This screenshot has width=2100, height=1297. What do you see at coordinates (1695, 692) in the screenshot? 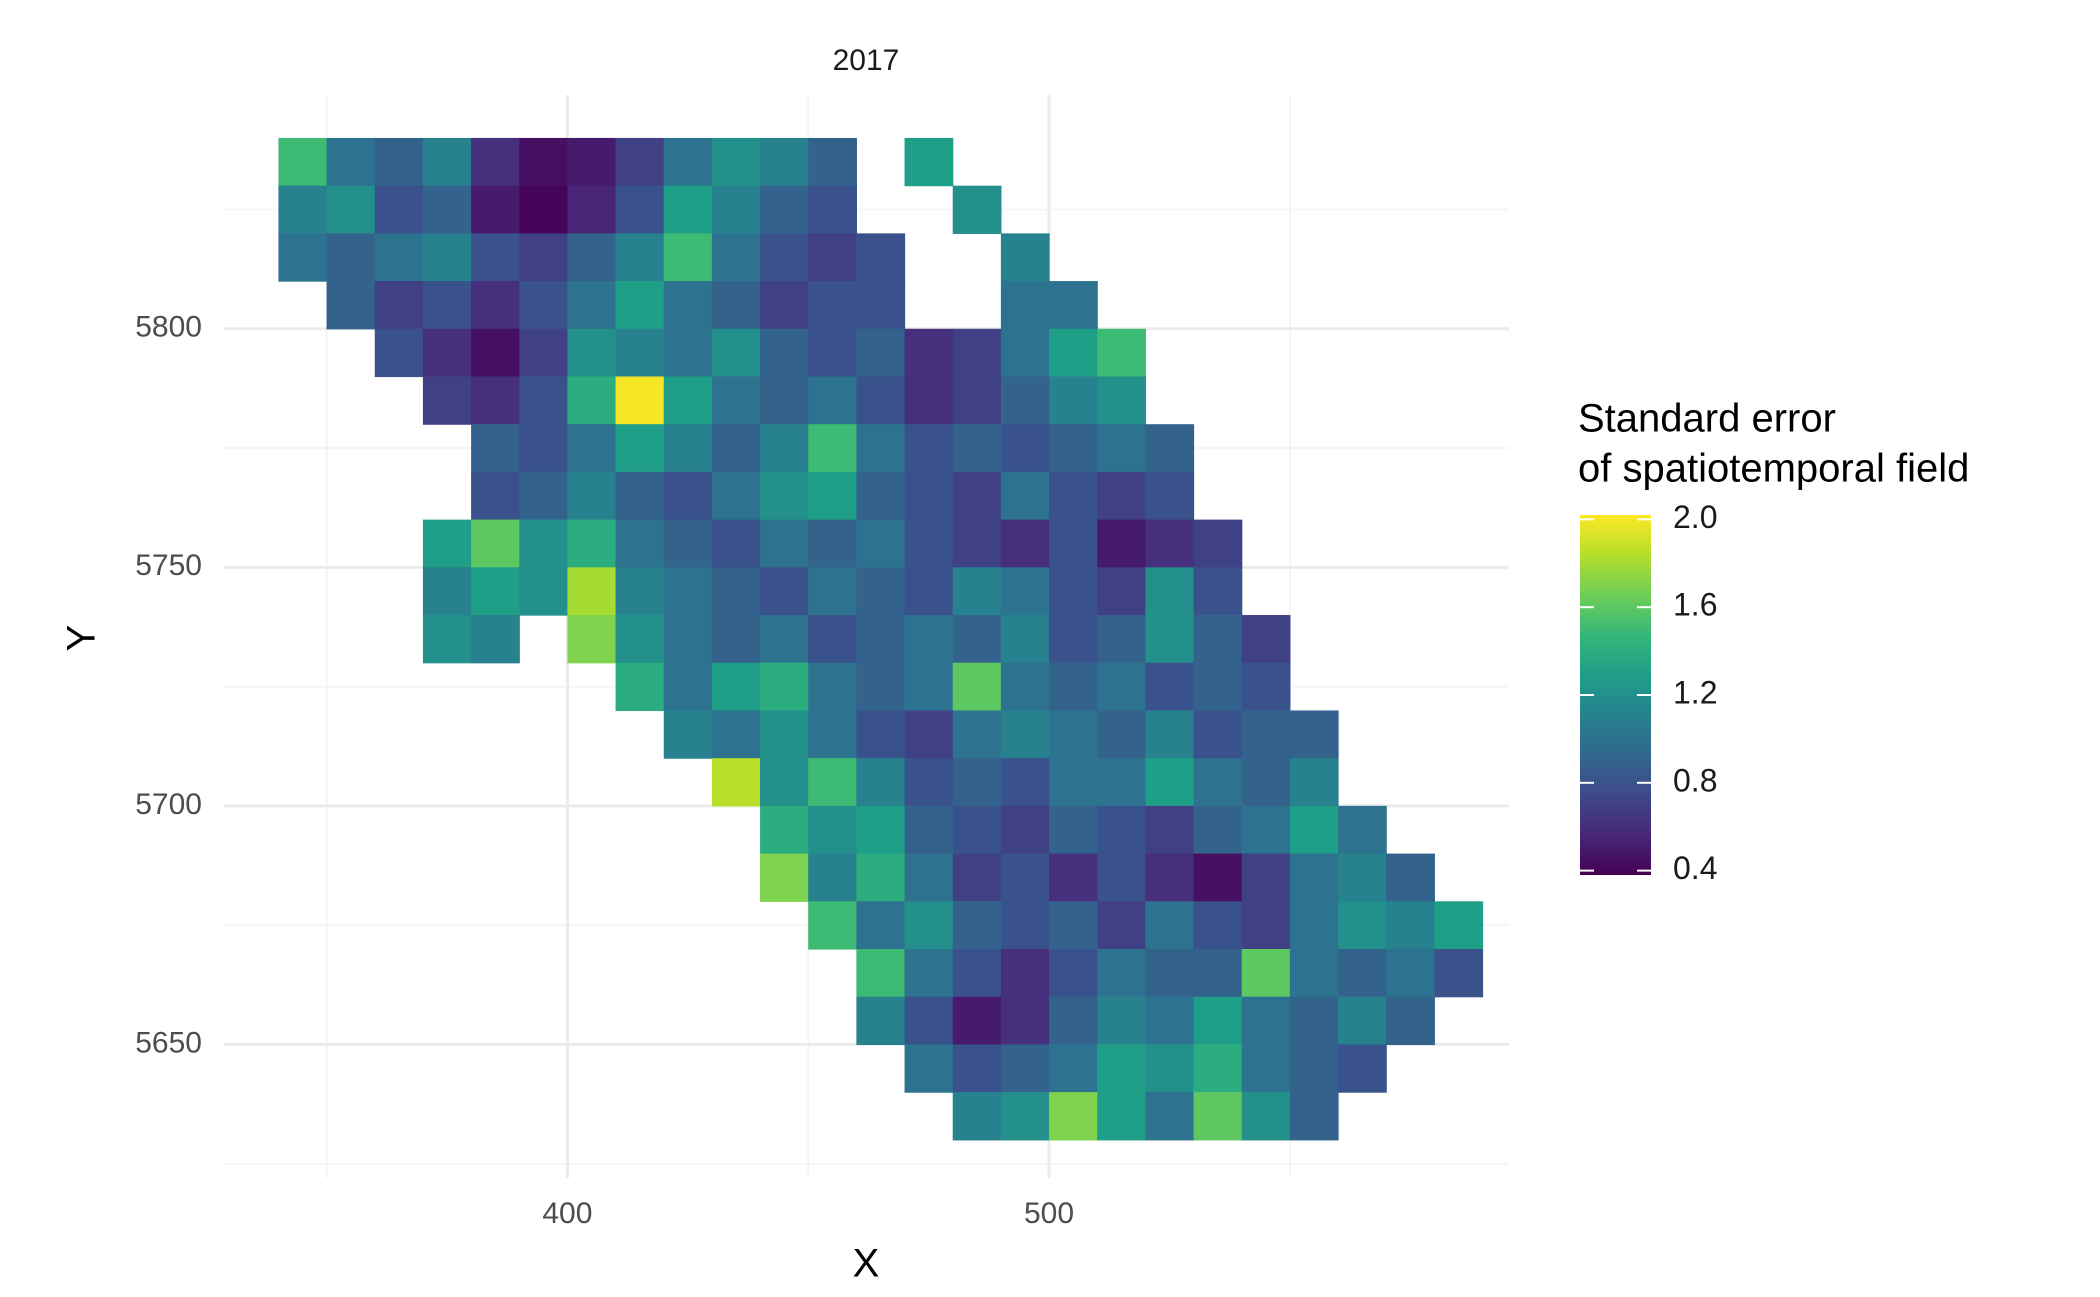
I see `colorbar-label: 1.2` at bounding box center [1695, 692].